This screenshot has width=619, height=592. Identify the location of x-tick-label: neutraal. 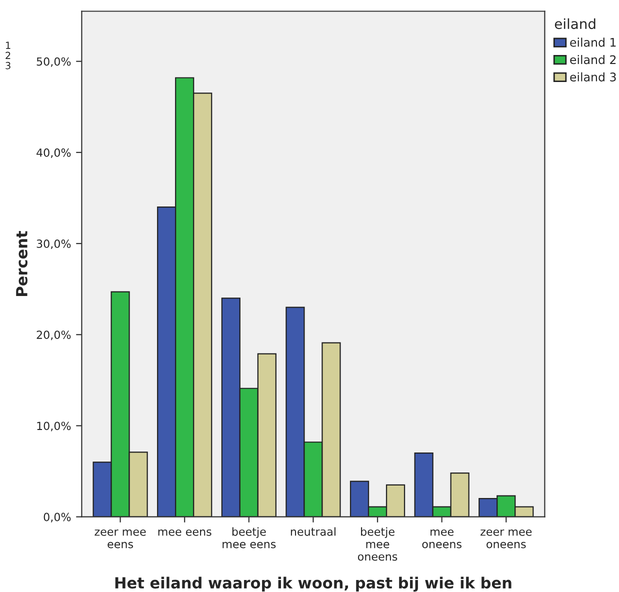
(313, 531).